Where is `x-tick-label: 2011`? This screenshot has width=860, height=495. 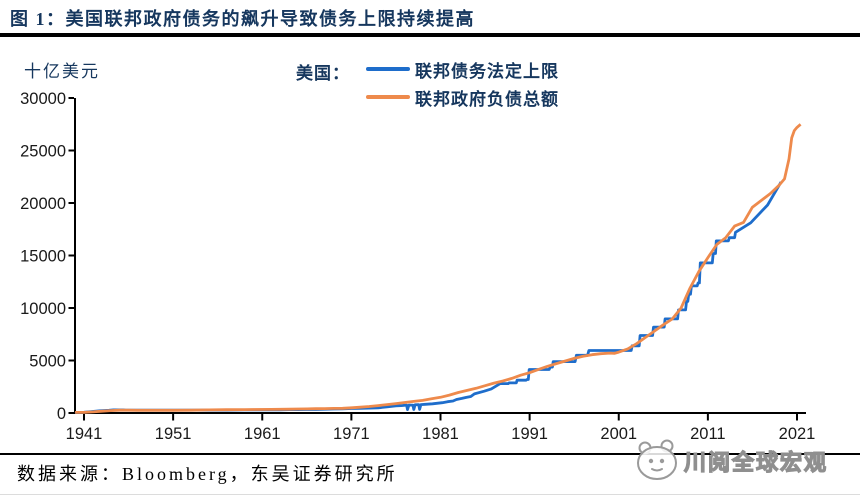
x-tick-label: 2011 is located at coordinates (707, 434).